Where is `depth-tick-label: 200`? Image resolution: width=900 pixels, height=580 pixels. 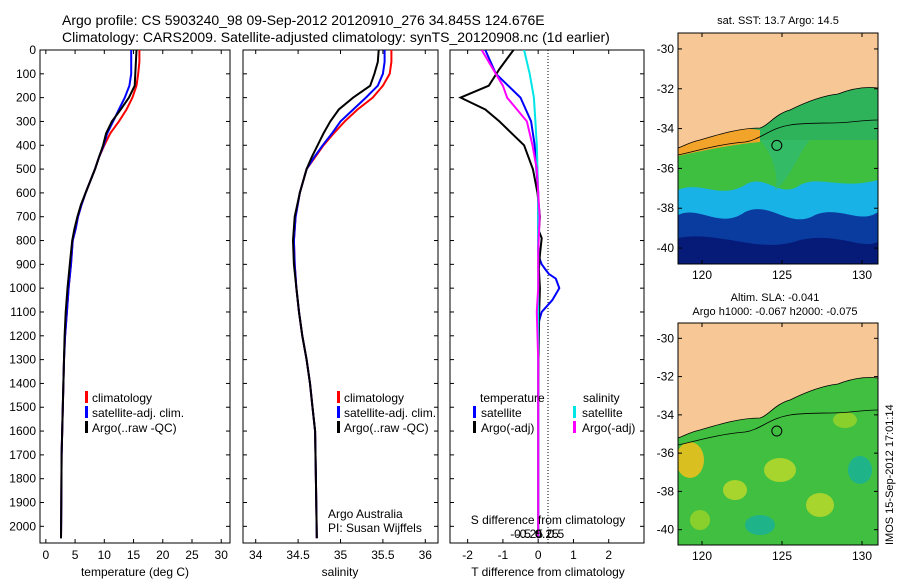 depth-tick-label: 200 is located at coordinates (26, 98).